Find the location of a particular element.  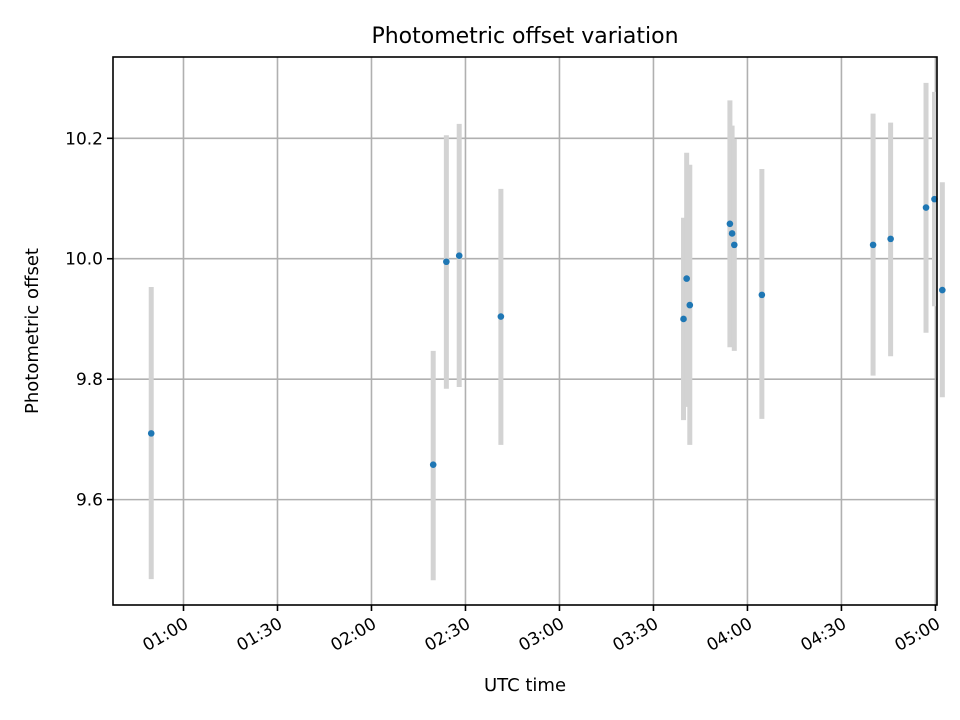

y-axis-ticks: 9.6 9.8 10.0 10.2 is located at coordinates (89, 320).